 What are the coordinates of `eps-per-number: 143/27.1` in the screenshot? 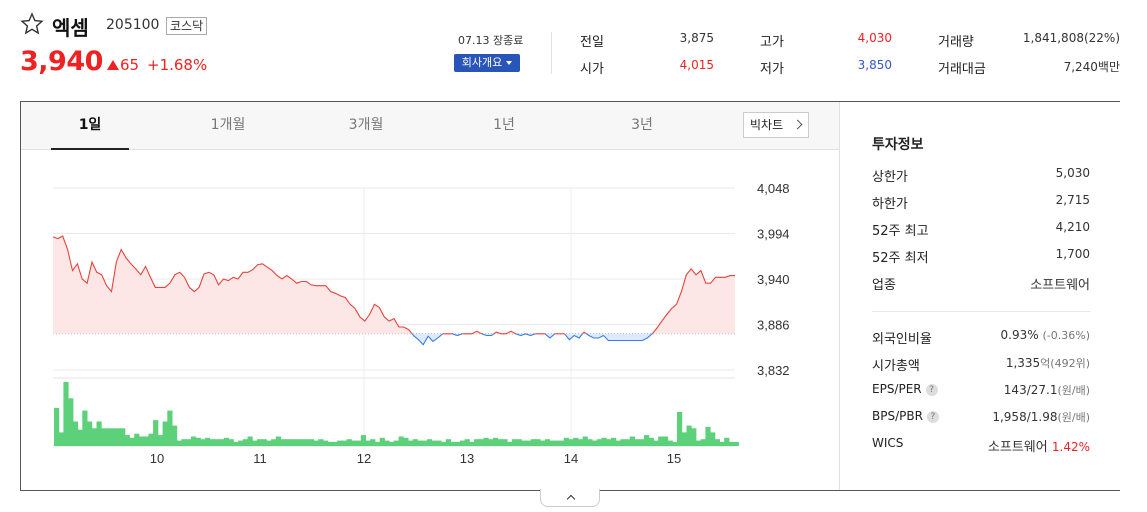 It's located at (1030, 390).